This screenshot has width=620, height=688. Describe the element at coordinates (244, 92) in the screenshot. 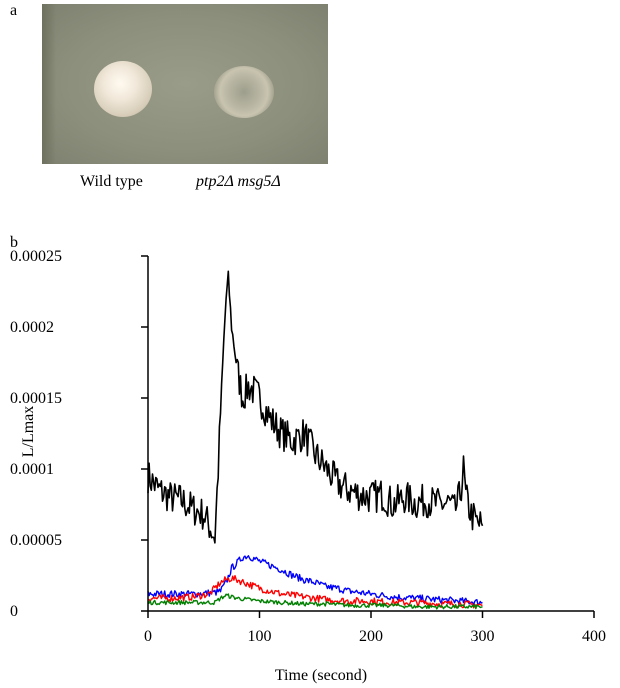

I see `mutant-colony` at that location.